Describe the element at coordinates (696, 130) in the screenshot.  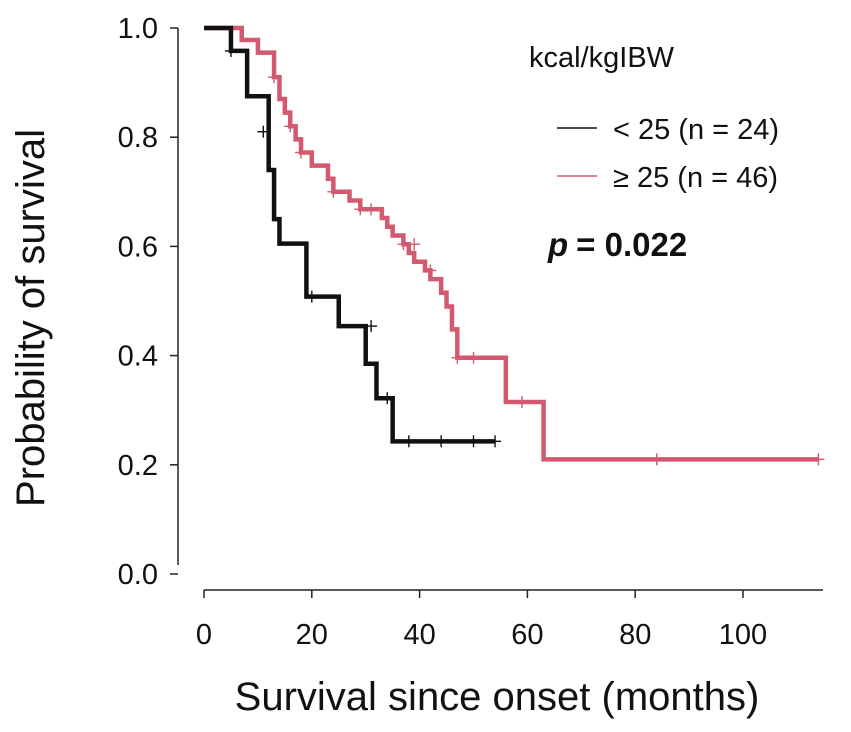
I see `legend-entry-lt25: < 25 (n = 24)` at that location.